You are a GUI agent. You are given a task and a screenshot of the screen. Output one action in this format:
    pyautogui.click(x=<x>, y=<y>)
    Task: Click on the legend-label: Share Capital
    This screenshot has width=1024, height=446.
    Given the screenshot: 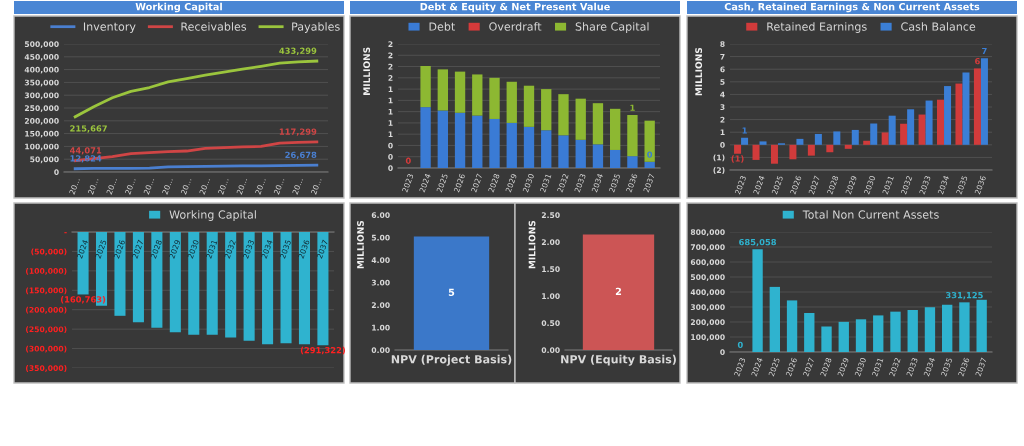 What is the action you would take?
    pyautogui.click(x=612, y=27)
    